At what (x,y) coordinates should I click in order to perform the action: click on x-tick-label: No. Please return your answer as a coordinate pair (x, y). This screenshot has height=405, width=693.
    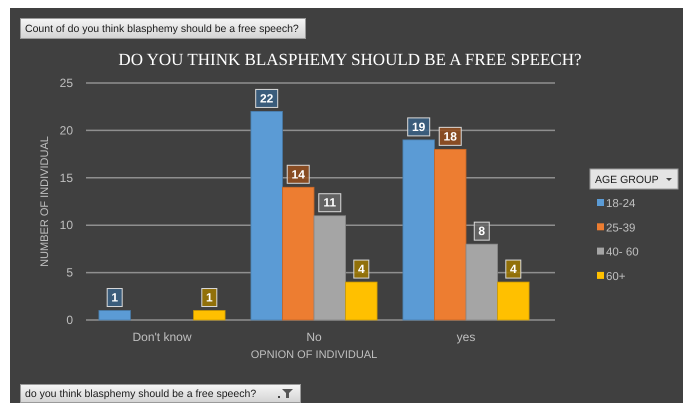
    Looking at the image, I should click on (314, 337).